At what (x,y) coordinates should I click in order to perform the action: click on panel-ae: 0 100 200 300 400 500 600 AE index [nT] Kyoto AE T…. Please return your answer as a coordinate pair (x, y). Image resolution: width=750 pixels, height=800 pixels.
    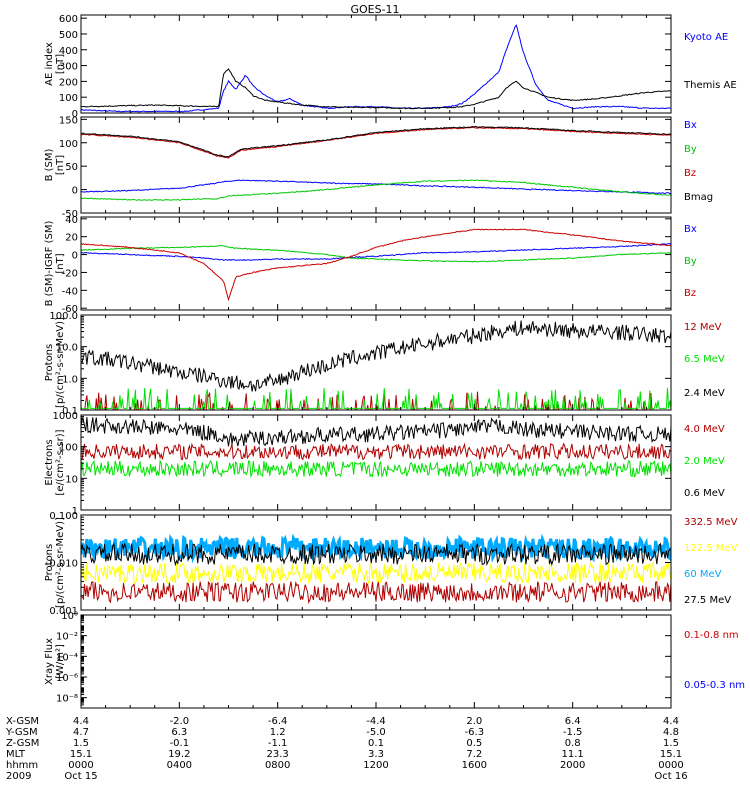
    Looking at the image, I should click on (390, 67).